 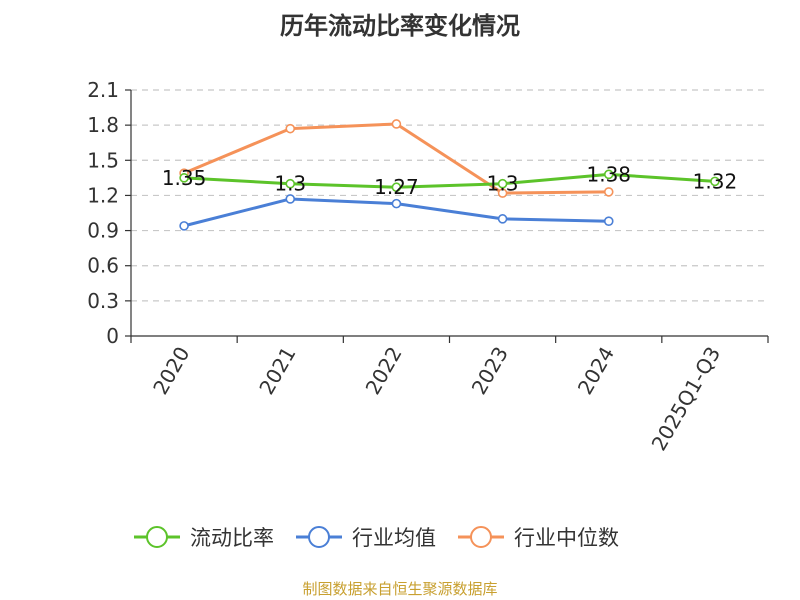 I want to click on legend-label: 流动比率, so click(x=232, y=538).